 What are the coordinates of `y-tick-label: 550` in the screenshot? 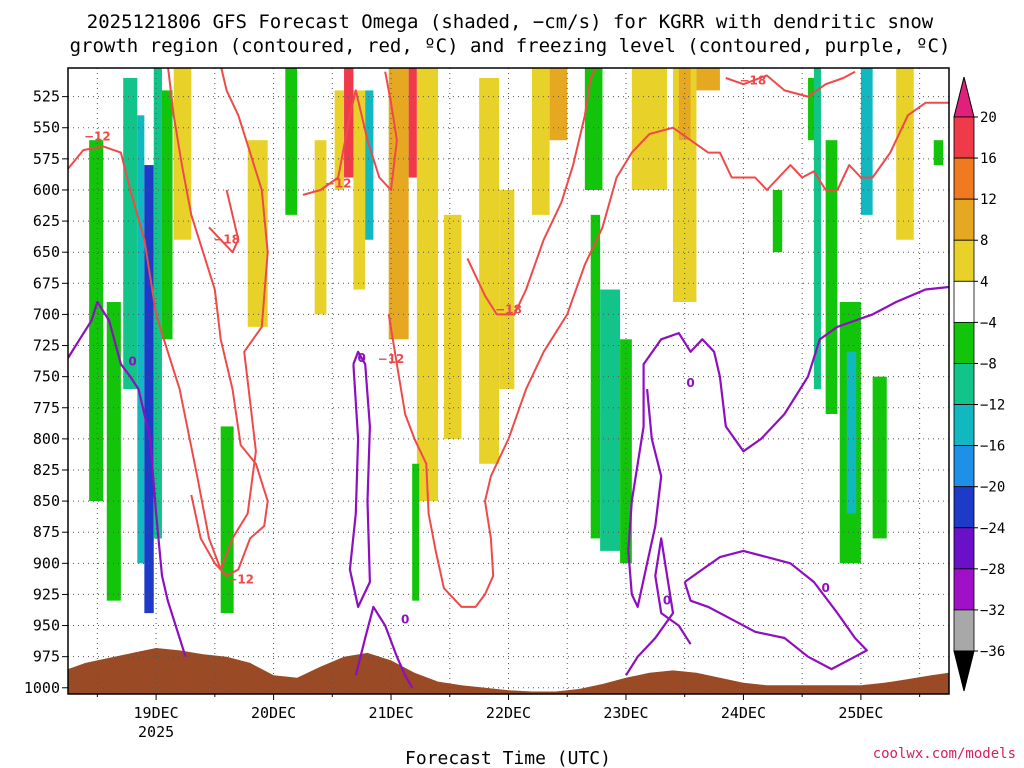 It's located at (46, 128).